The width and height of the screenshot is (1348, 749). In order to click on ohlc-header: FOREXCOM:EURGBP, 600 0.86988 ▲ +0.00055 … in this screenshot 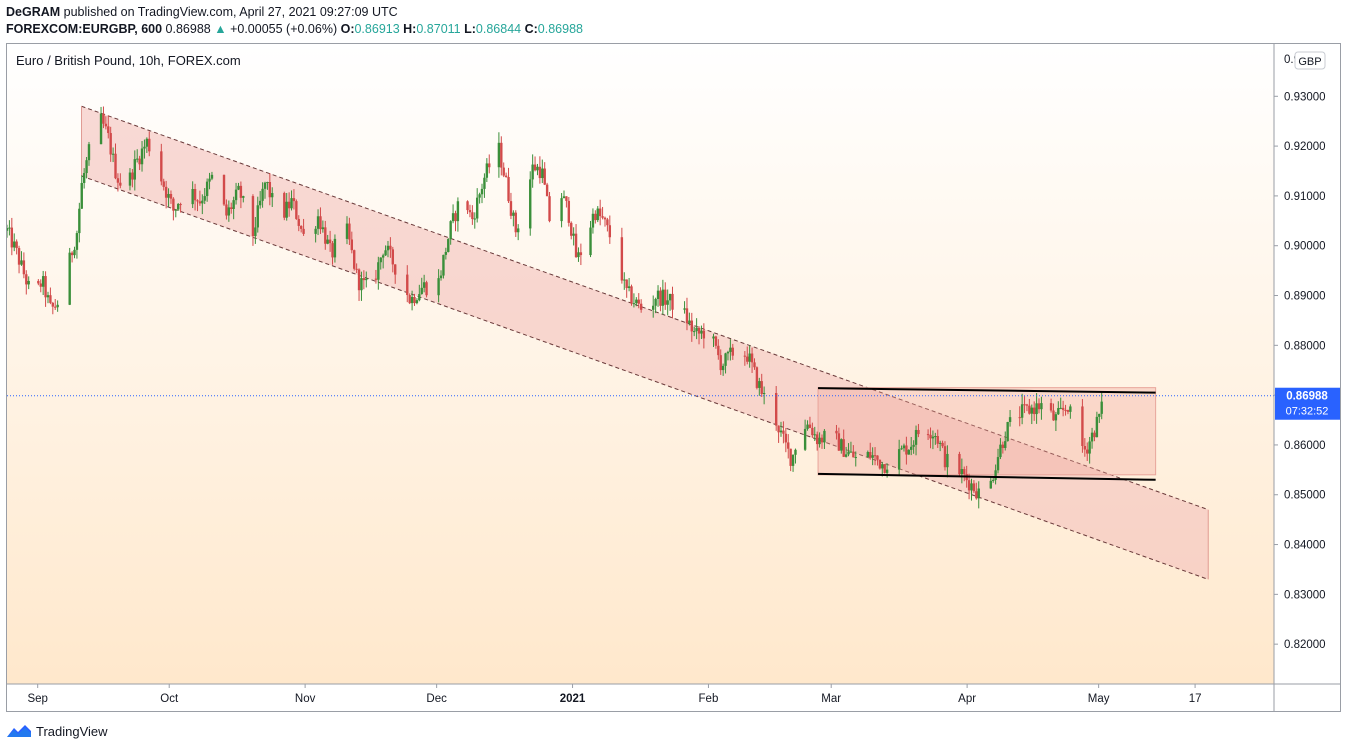, I will do `click(294, 29)`.